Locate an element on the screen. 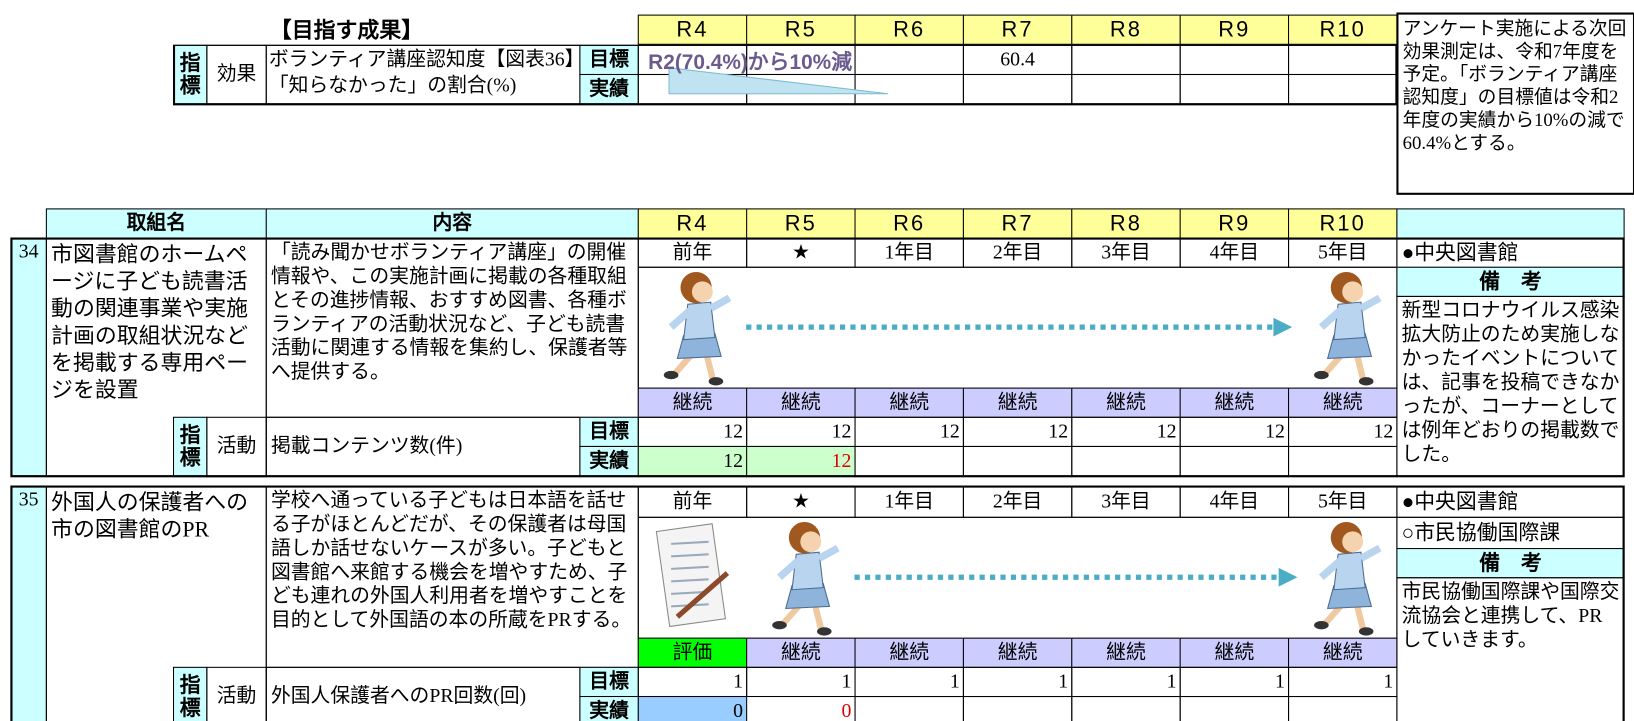 The image size is (1634, 721). actual-value: 12 is located at coordinates (692, 461).